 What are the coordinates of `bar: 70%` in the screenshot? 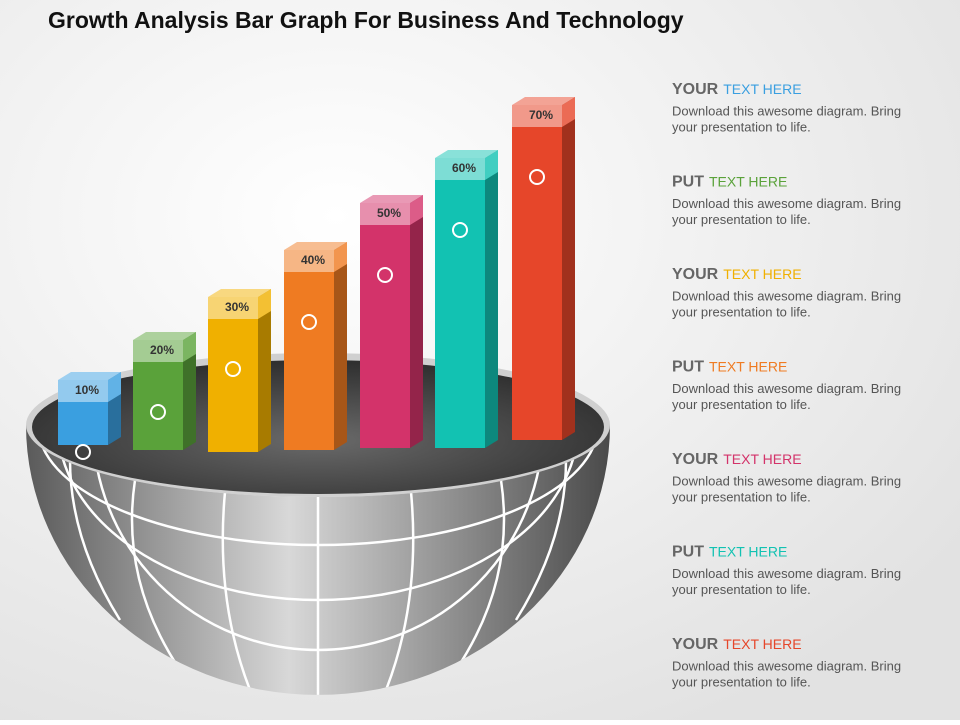 It's located at (543, 268).